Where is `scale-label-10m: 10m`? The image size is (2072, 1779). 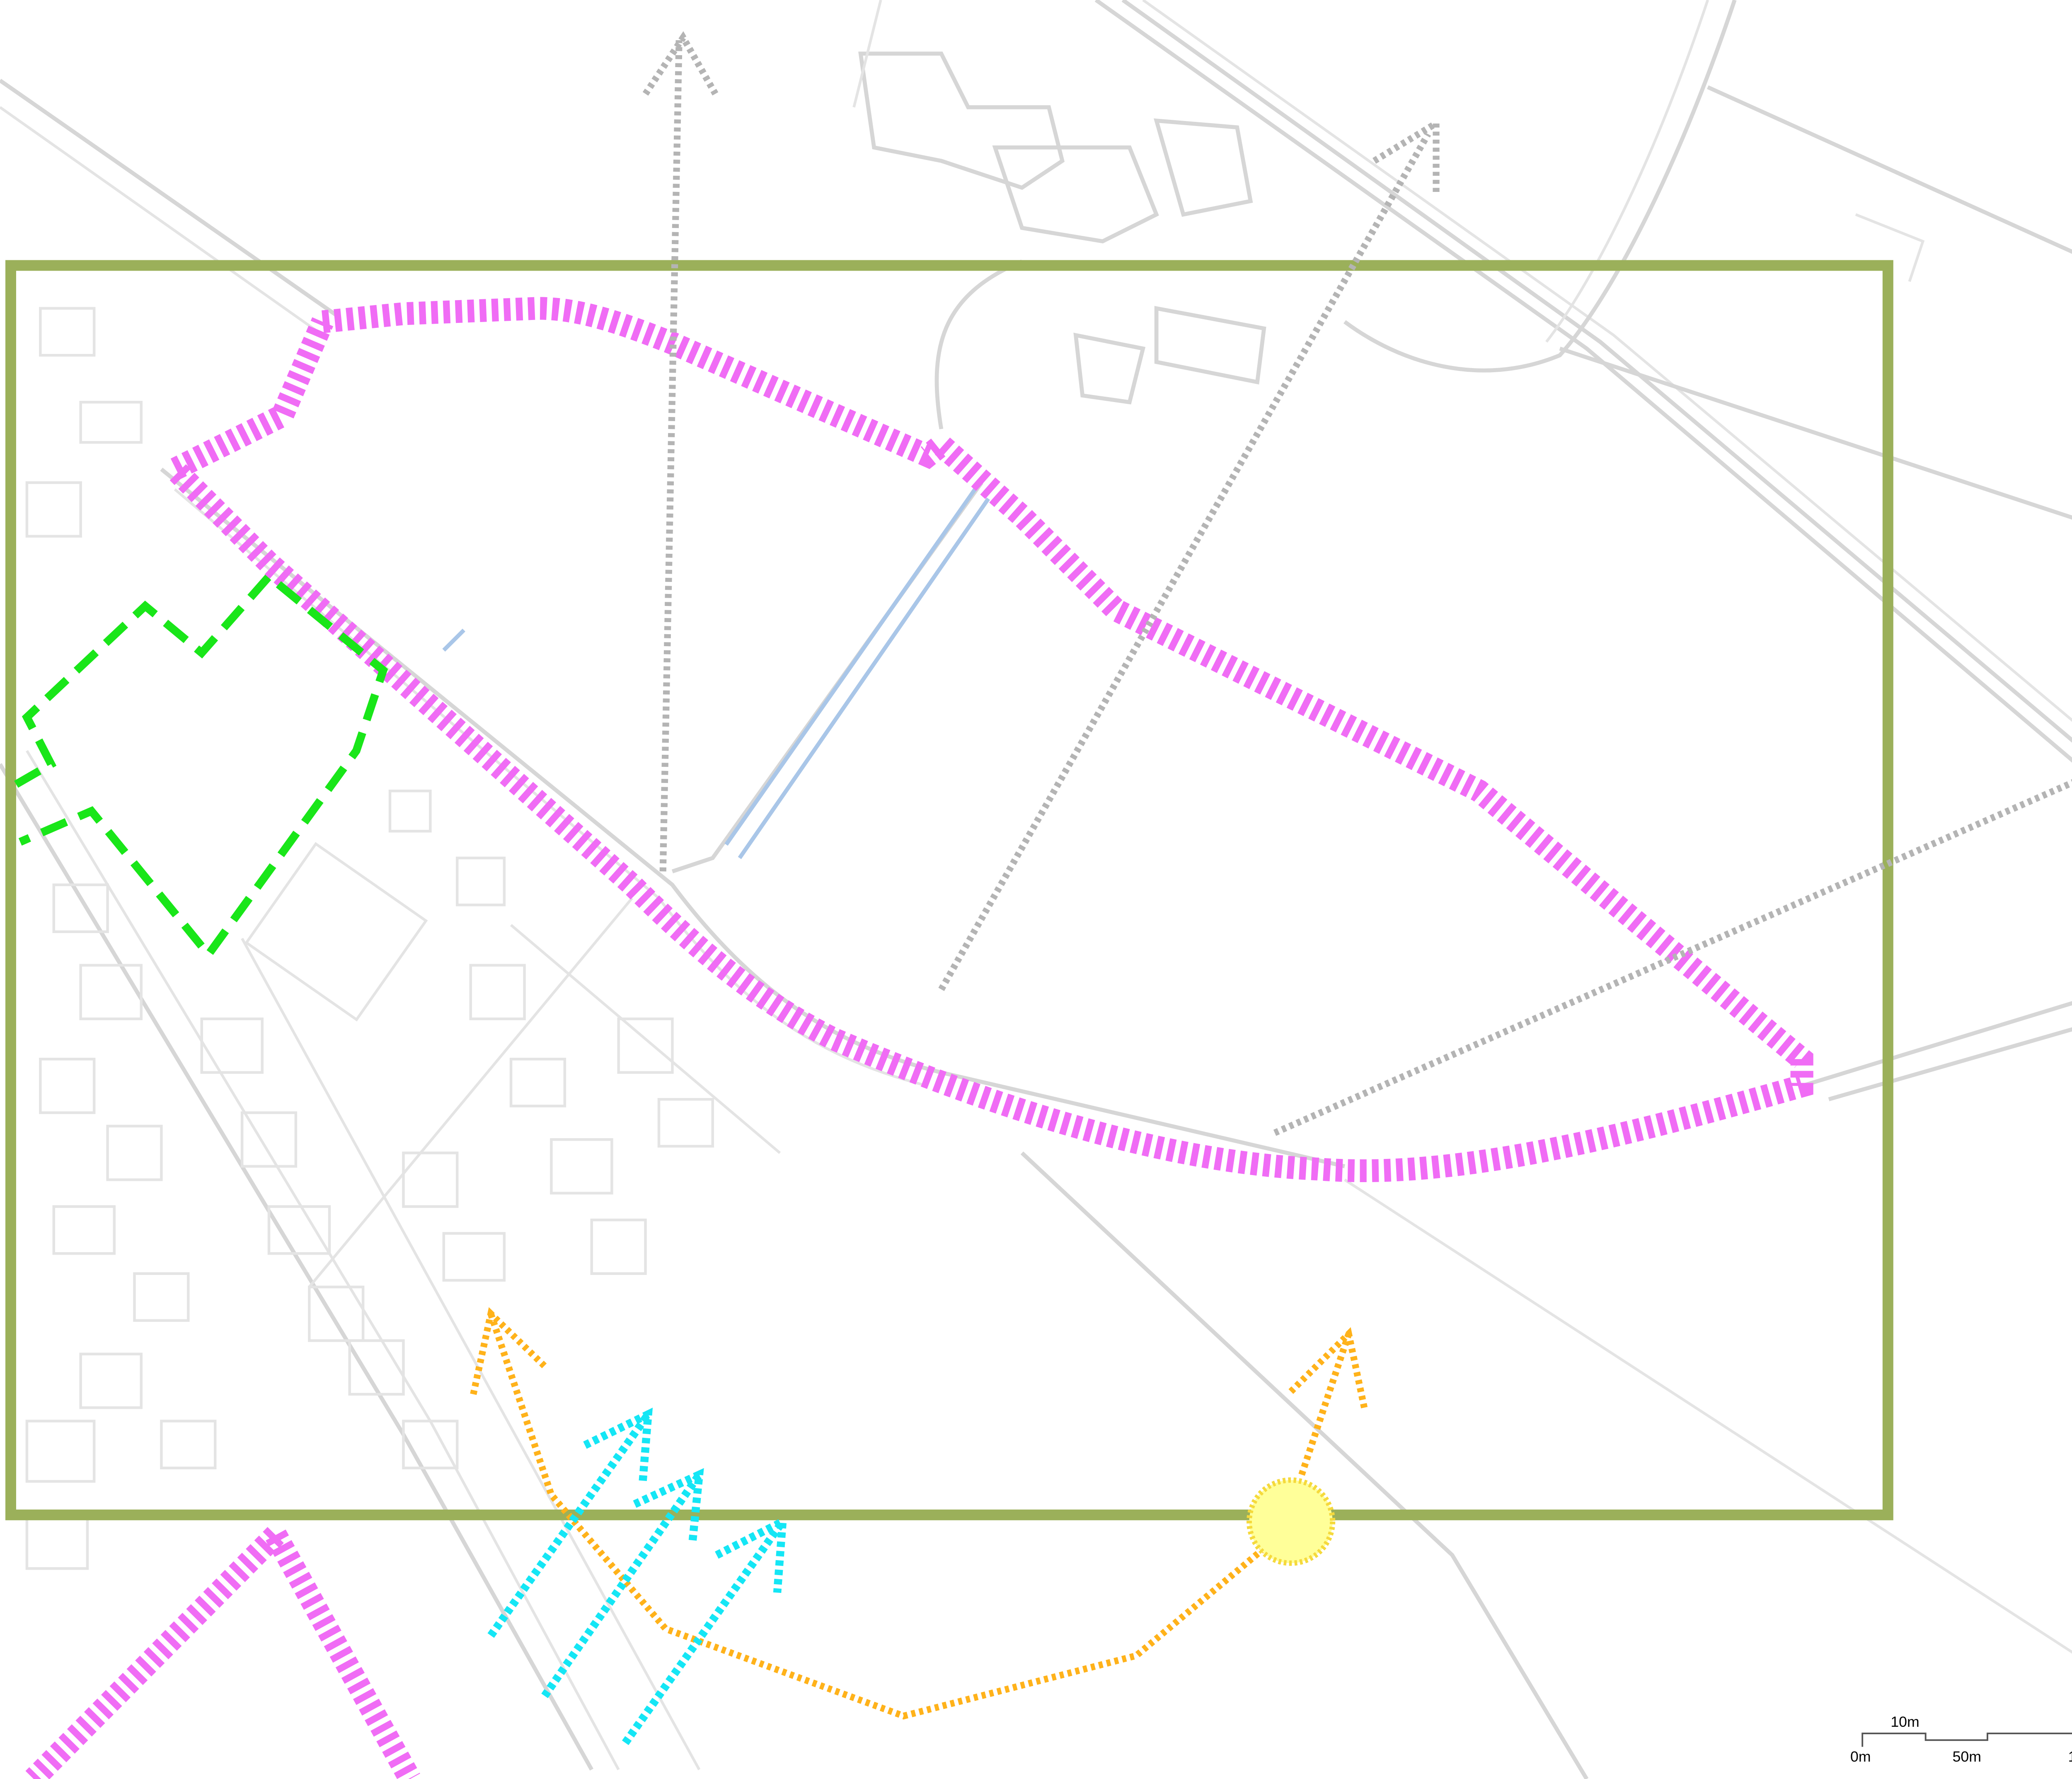
scale-label-10m: 10m is located at coordinates (1904, 1722).